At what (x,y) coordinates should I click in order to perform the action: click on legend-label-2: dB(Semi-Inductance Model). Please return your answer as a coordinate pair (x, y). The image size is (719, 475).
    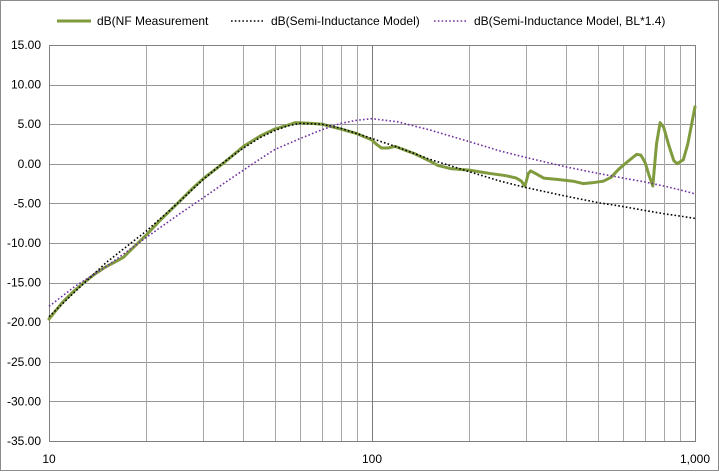
    Looking at the image, I should click on (345, 21).